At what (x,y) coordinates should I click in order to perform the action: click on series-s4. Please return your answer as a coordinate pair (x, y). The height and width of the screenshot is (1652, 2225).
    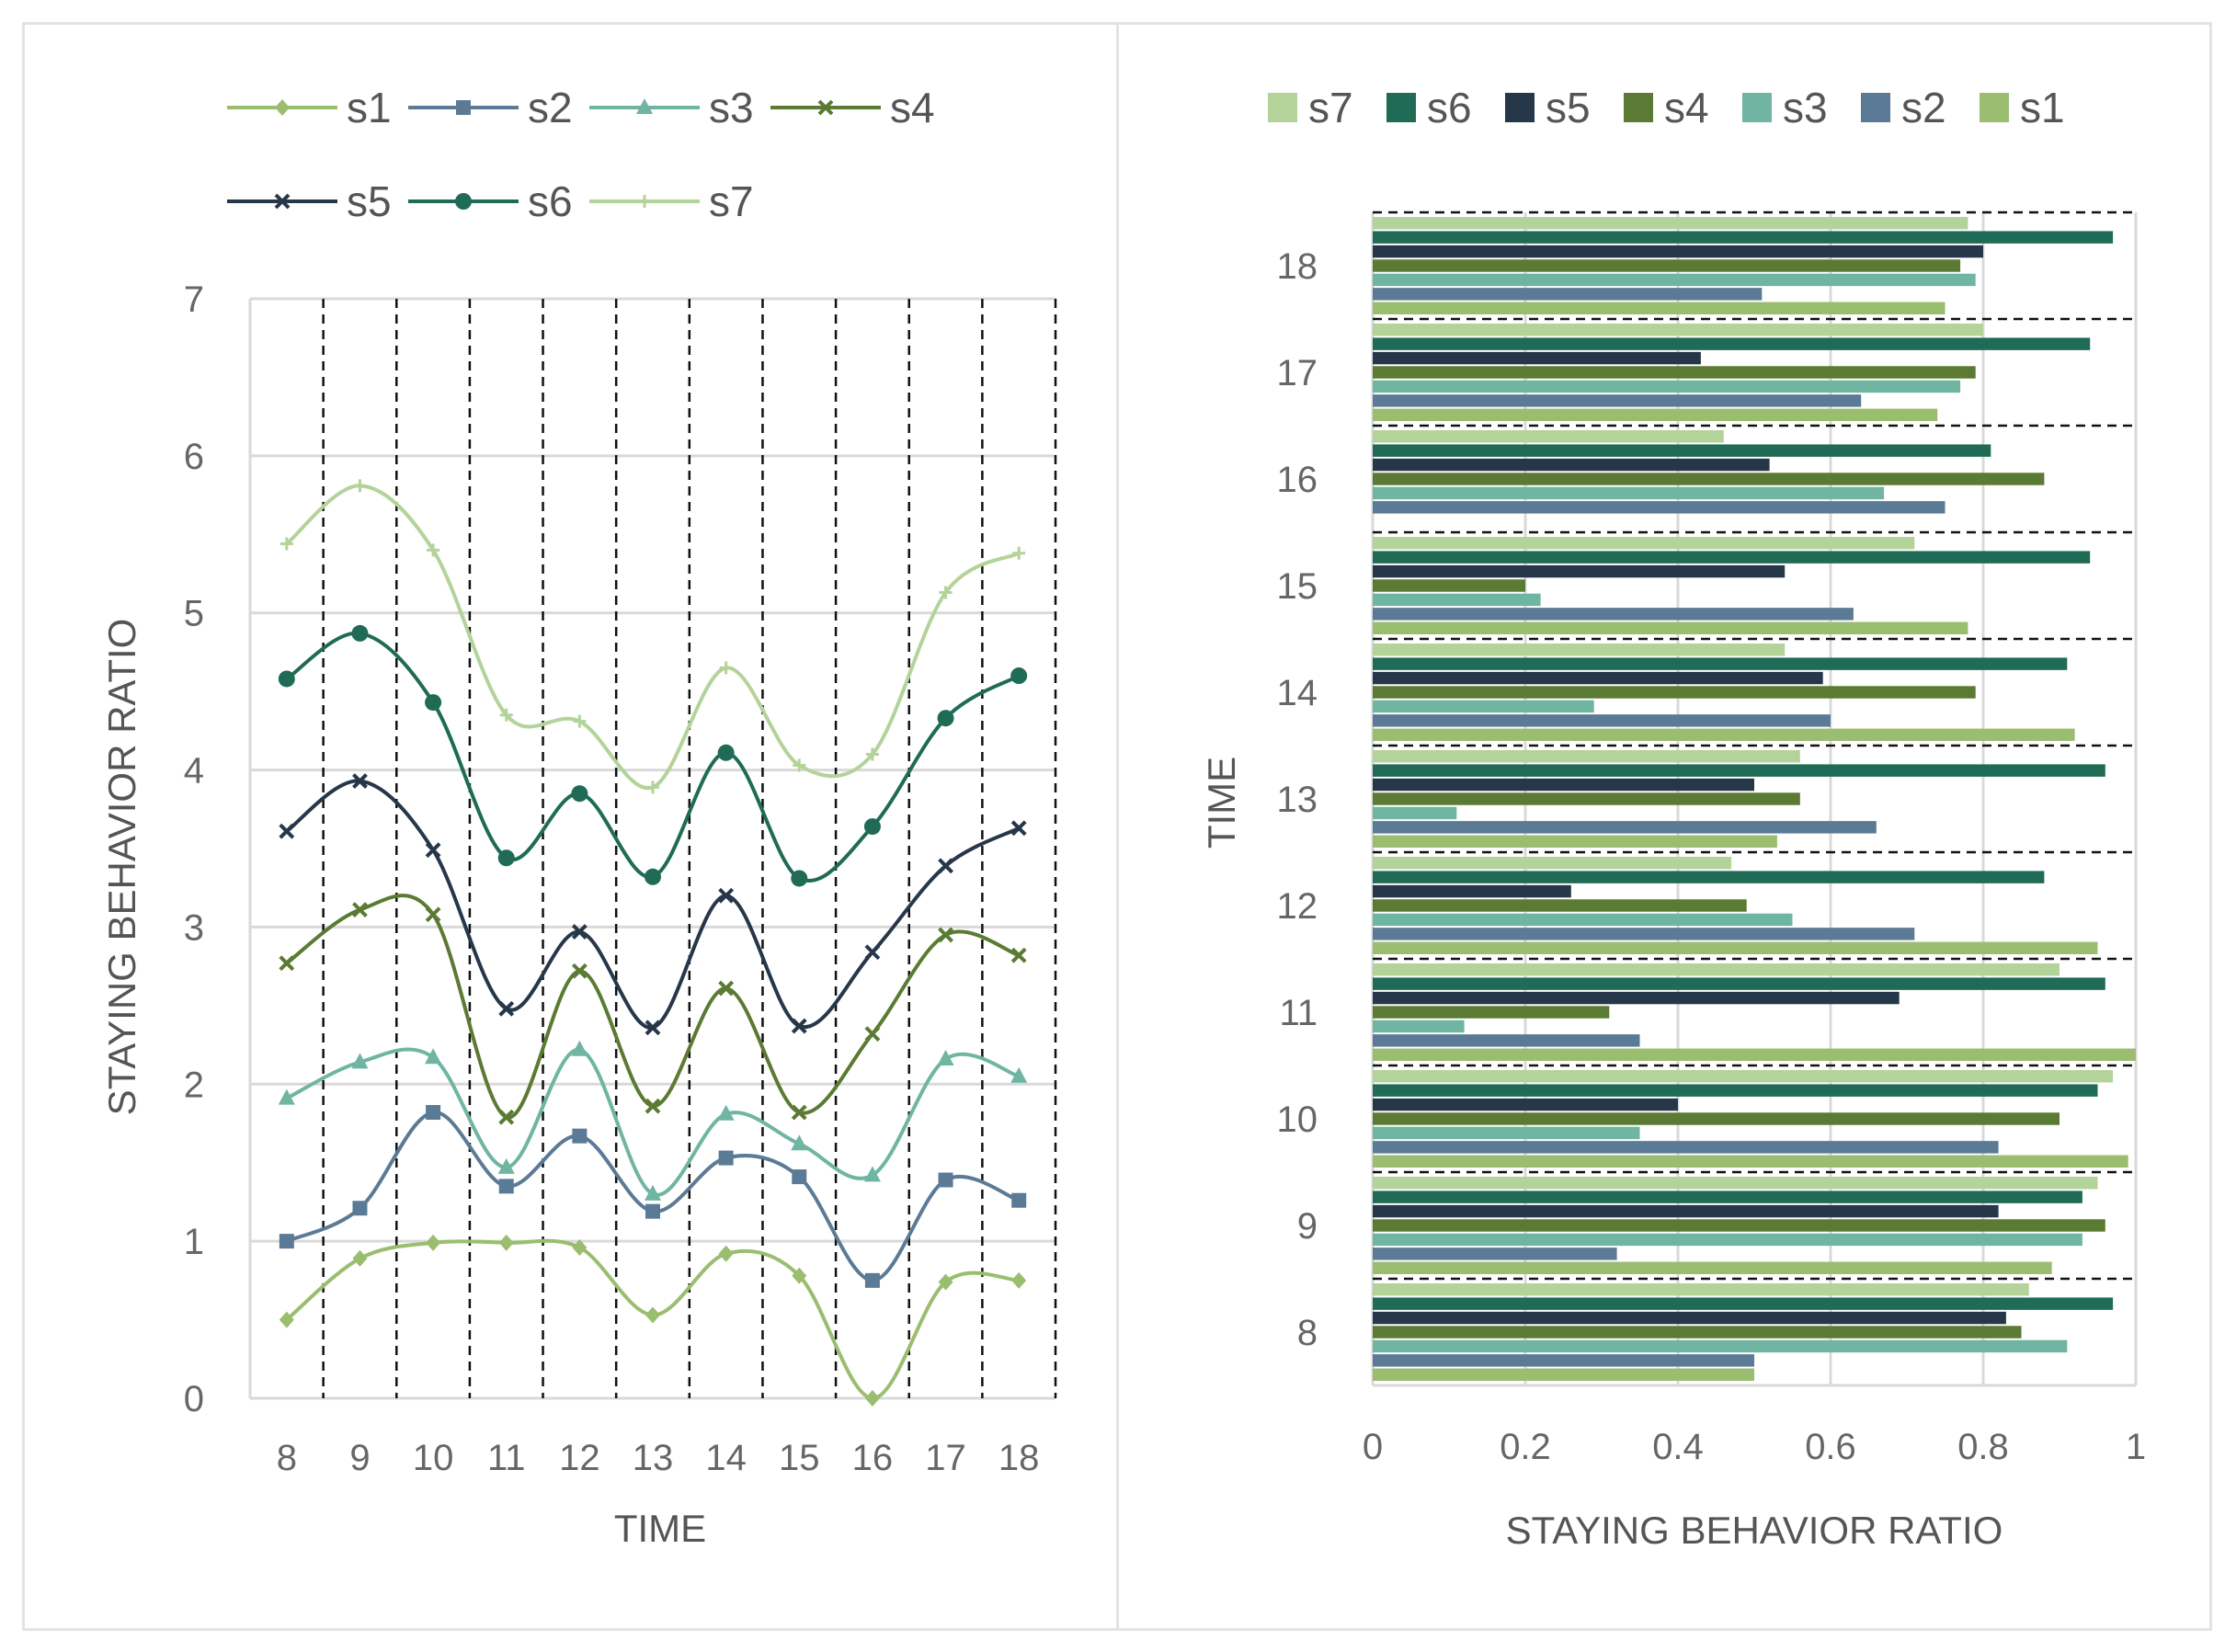
    Looking at the image, I should click on (653, 1010).